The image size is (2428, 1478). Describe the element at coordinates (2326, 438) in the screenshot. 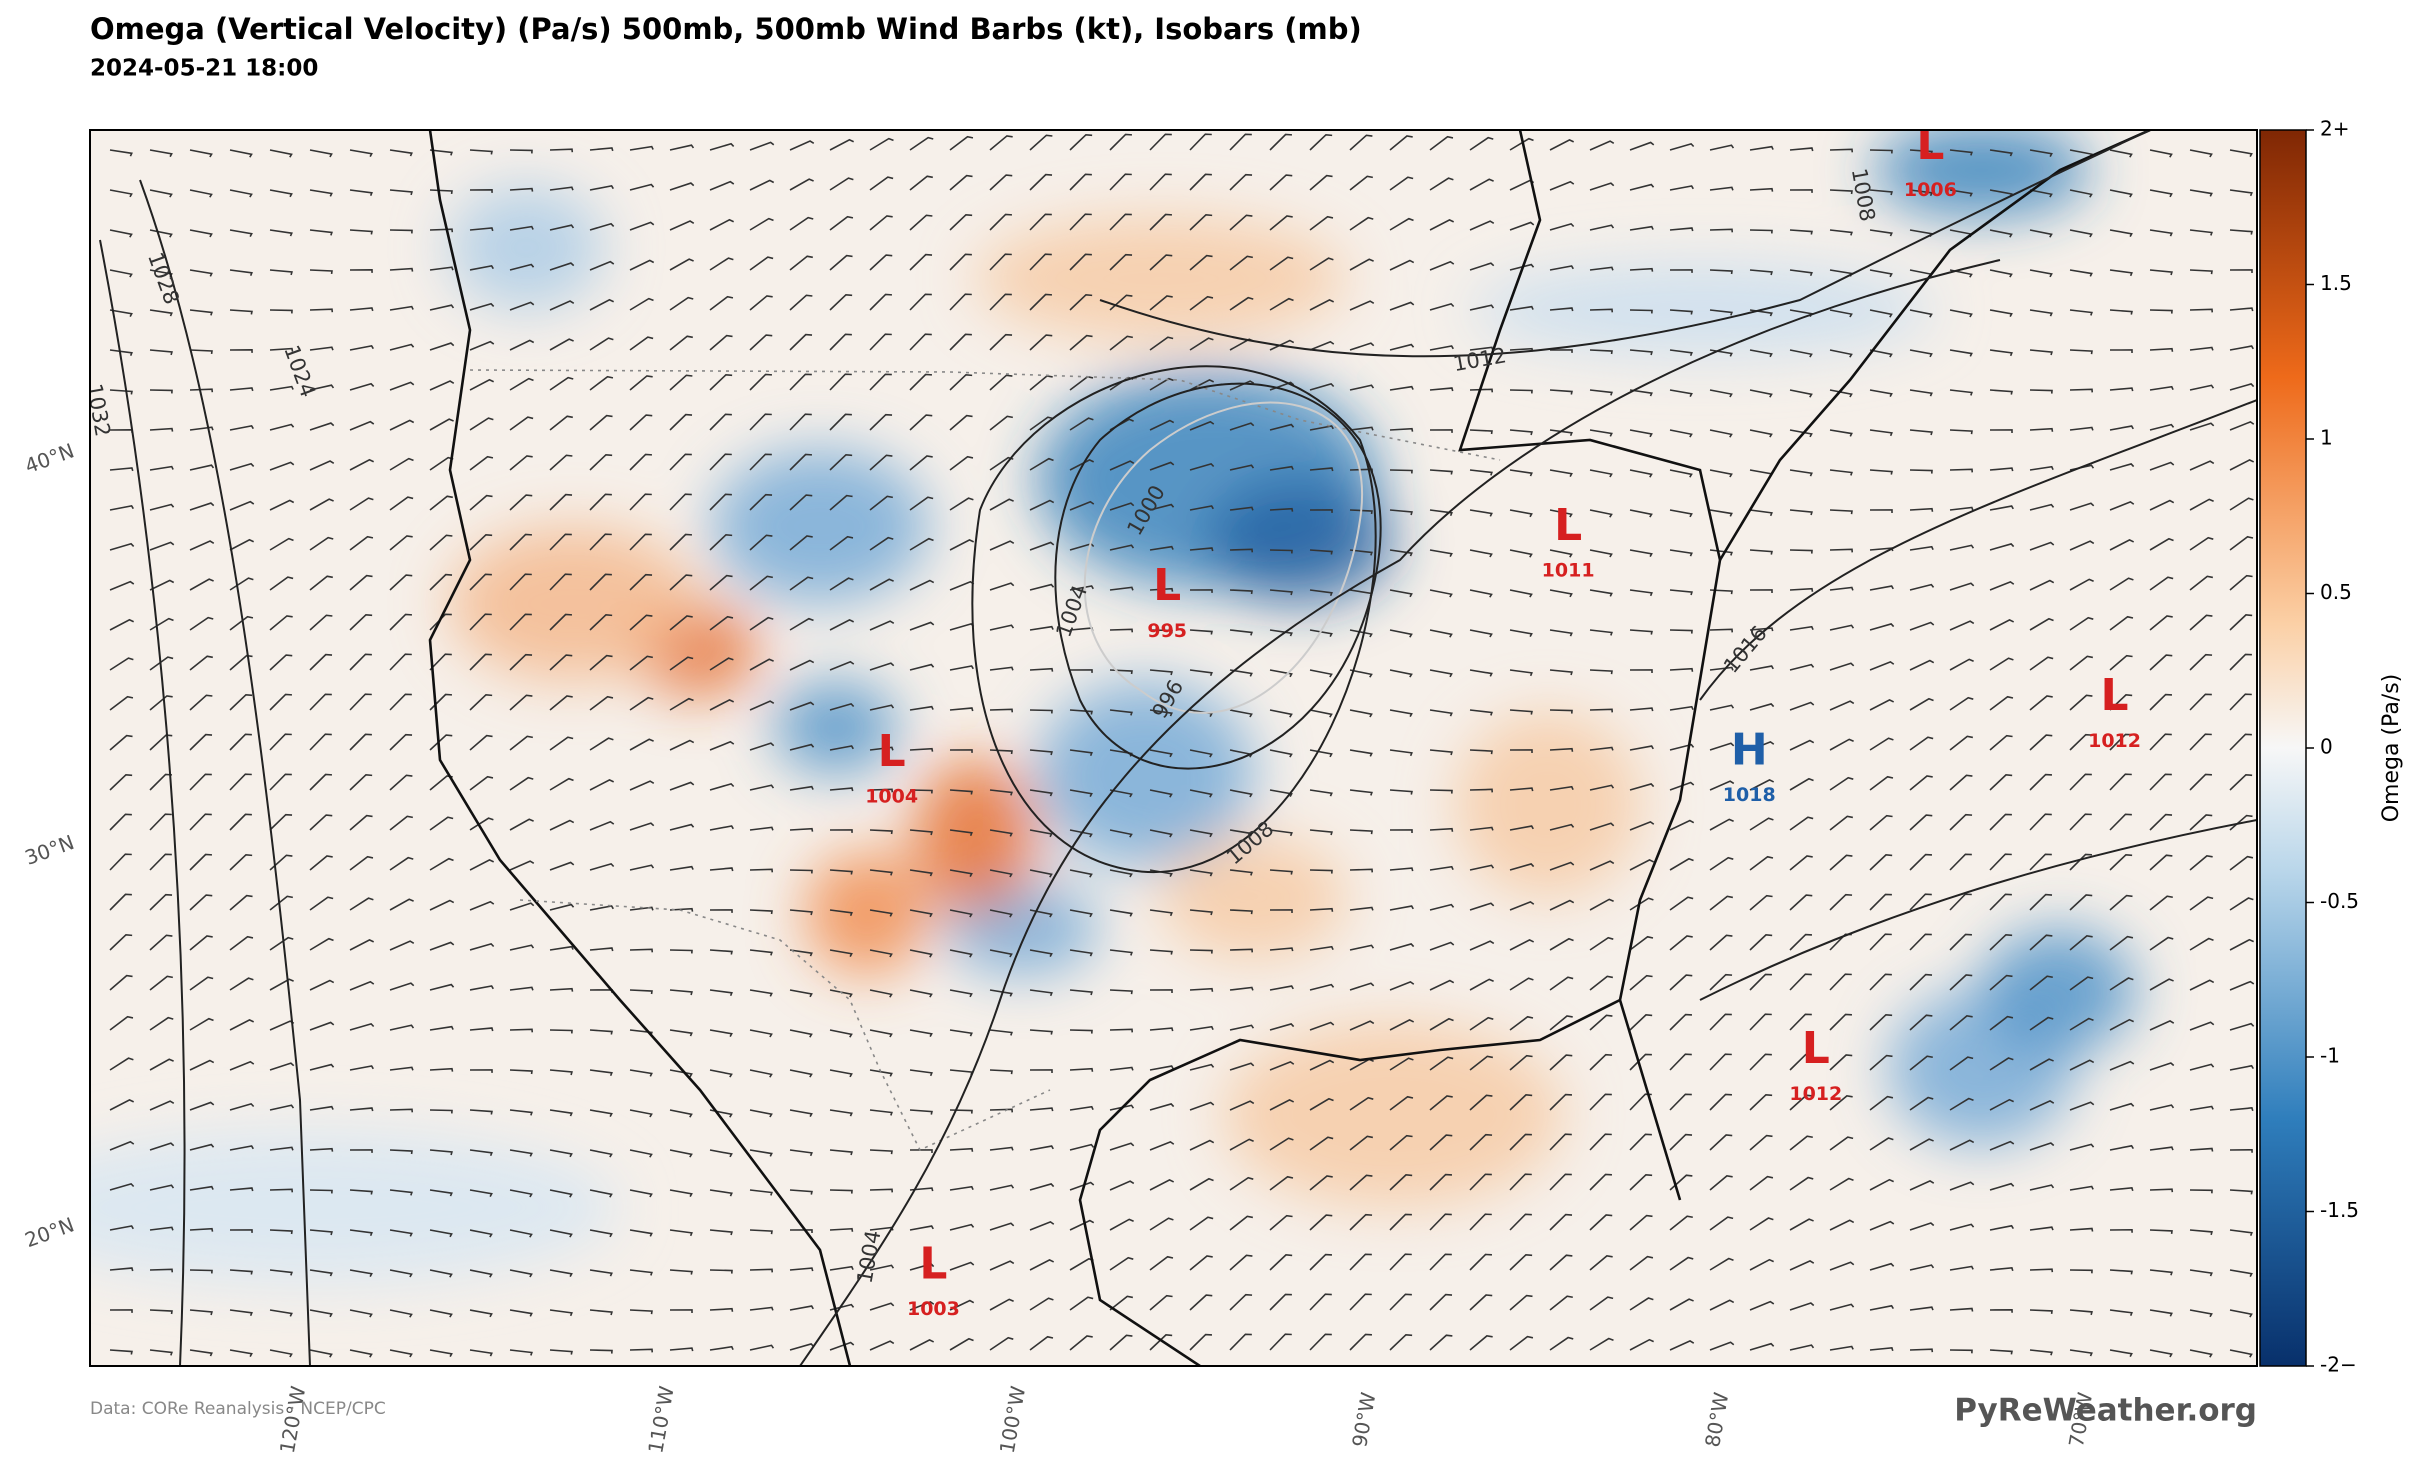

I see `colorbar-tick-label: 1` at that location.